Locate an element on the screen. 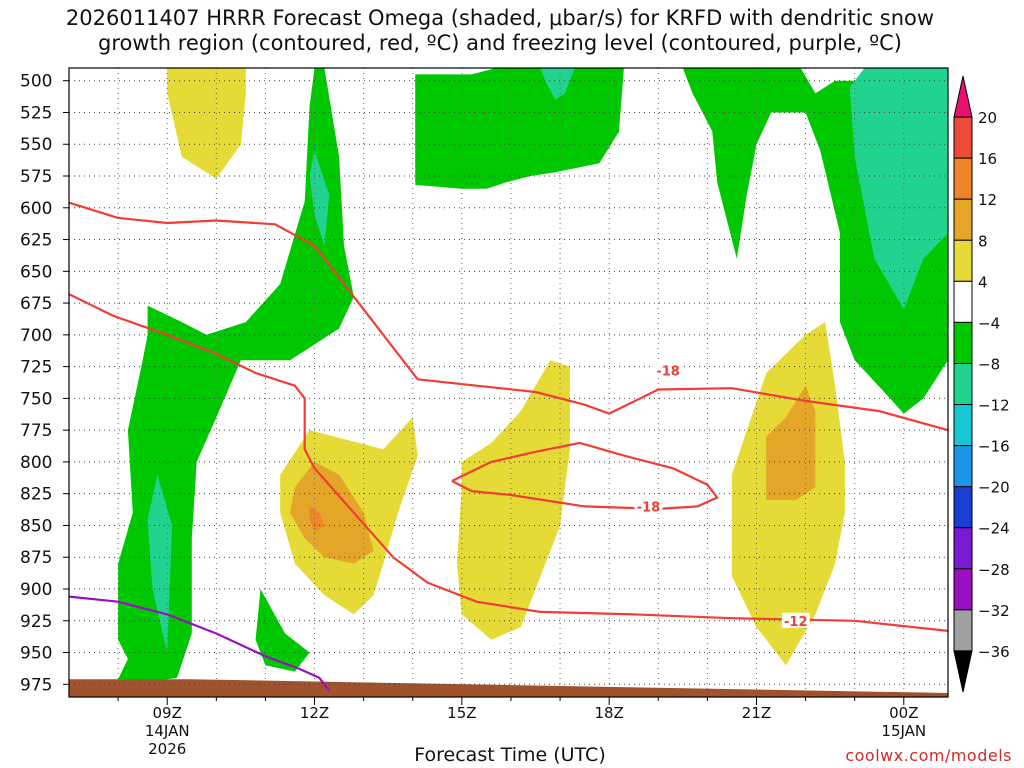  colorbar-label-10: −24 is located at coordinates (994, 529).